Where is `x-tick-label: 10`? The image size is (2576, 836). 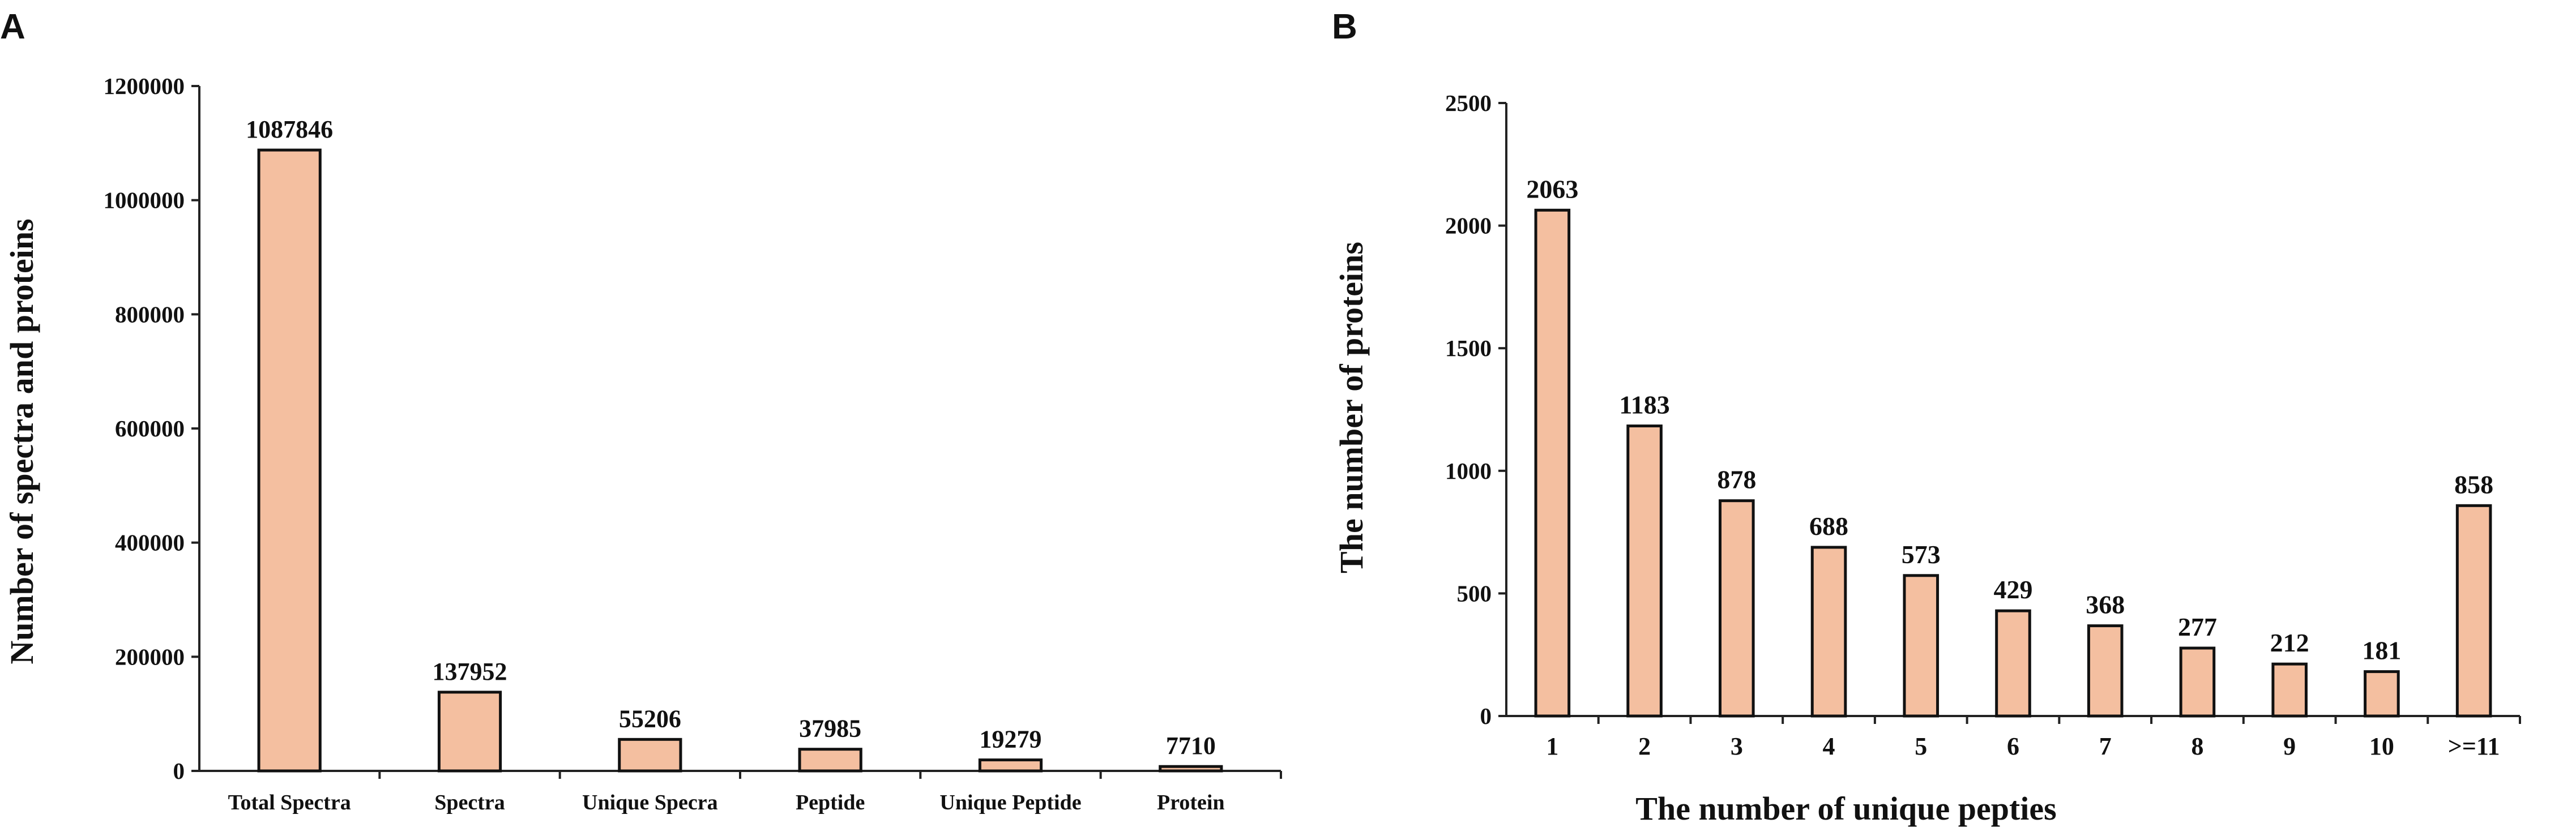
x-tick-label: 10 is located at coordinates (2381, 746).